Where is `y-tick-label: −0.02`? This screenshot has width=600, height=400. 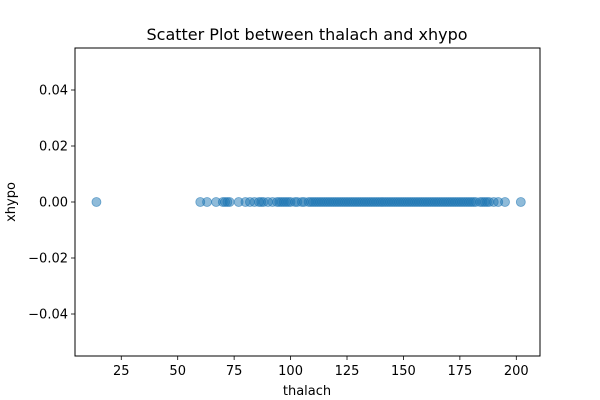
y-tick-label: −0.02 is located at coordinates (48, 259).